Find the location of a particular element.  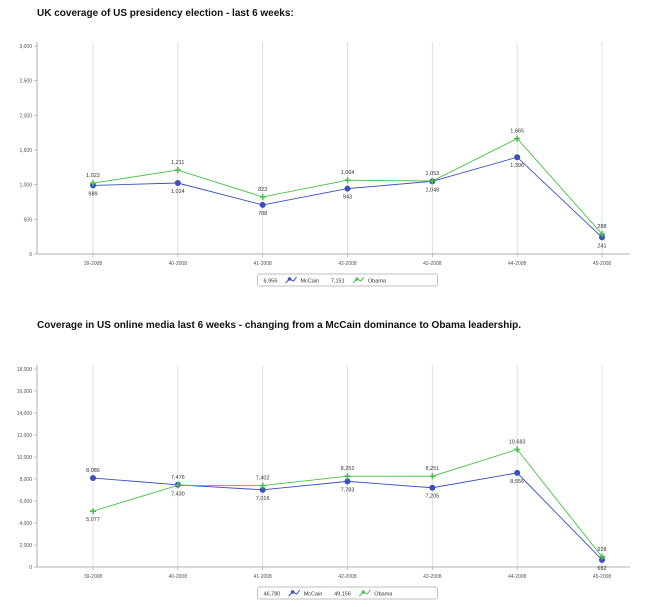

data-label-obama: 823 is located at coordinates (262, 190).